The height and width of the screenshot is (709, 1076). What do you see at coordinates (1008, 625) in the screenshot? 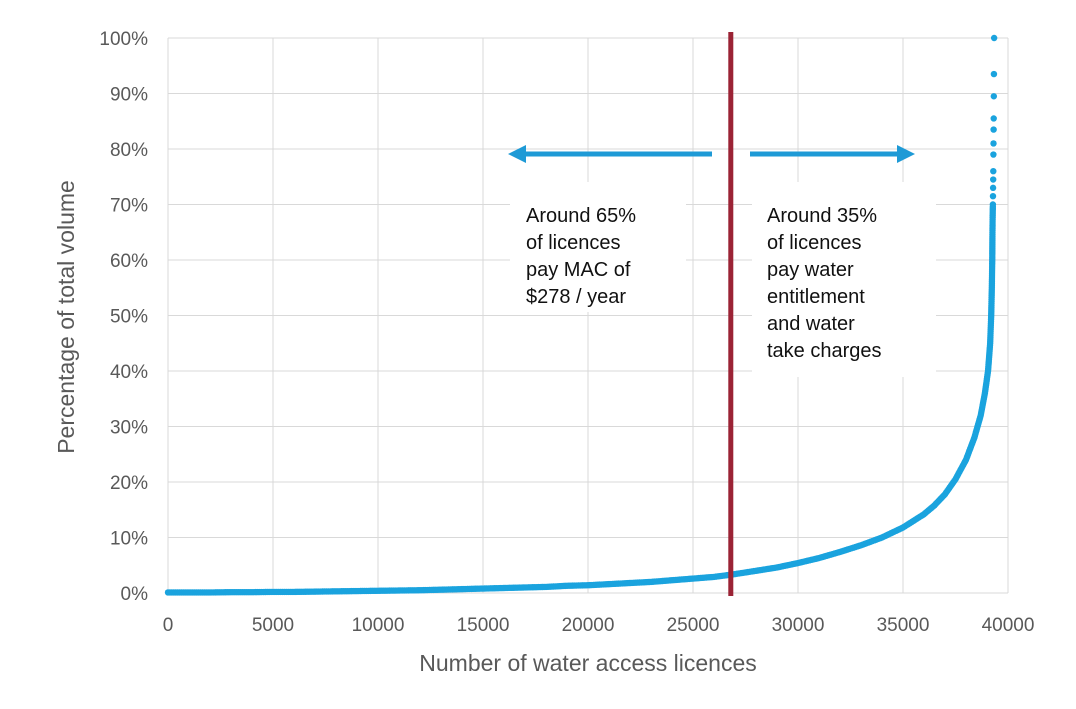
I see `x-tick-label: 40000` at bounding box center [1008, 625].